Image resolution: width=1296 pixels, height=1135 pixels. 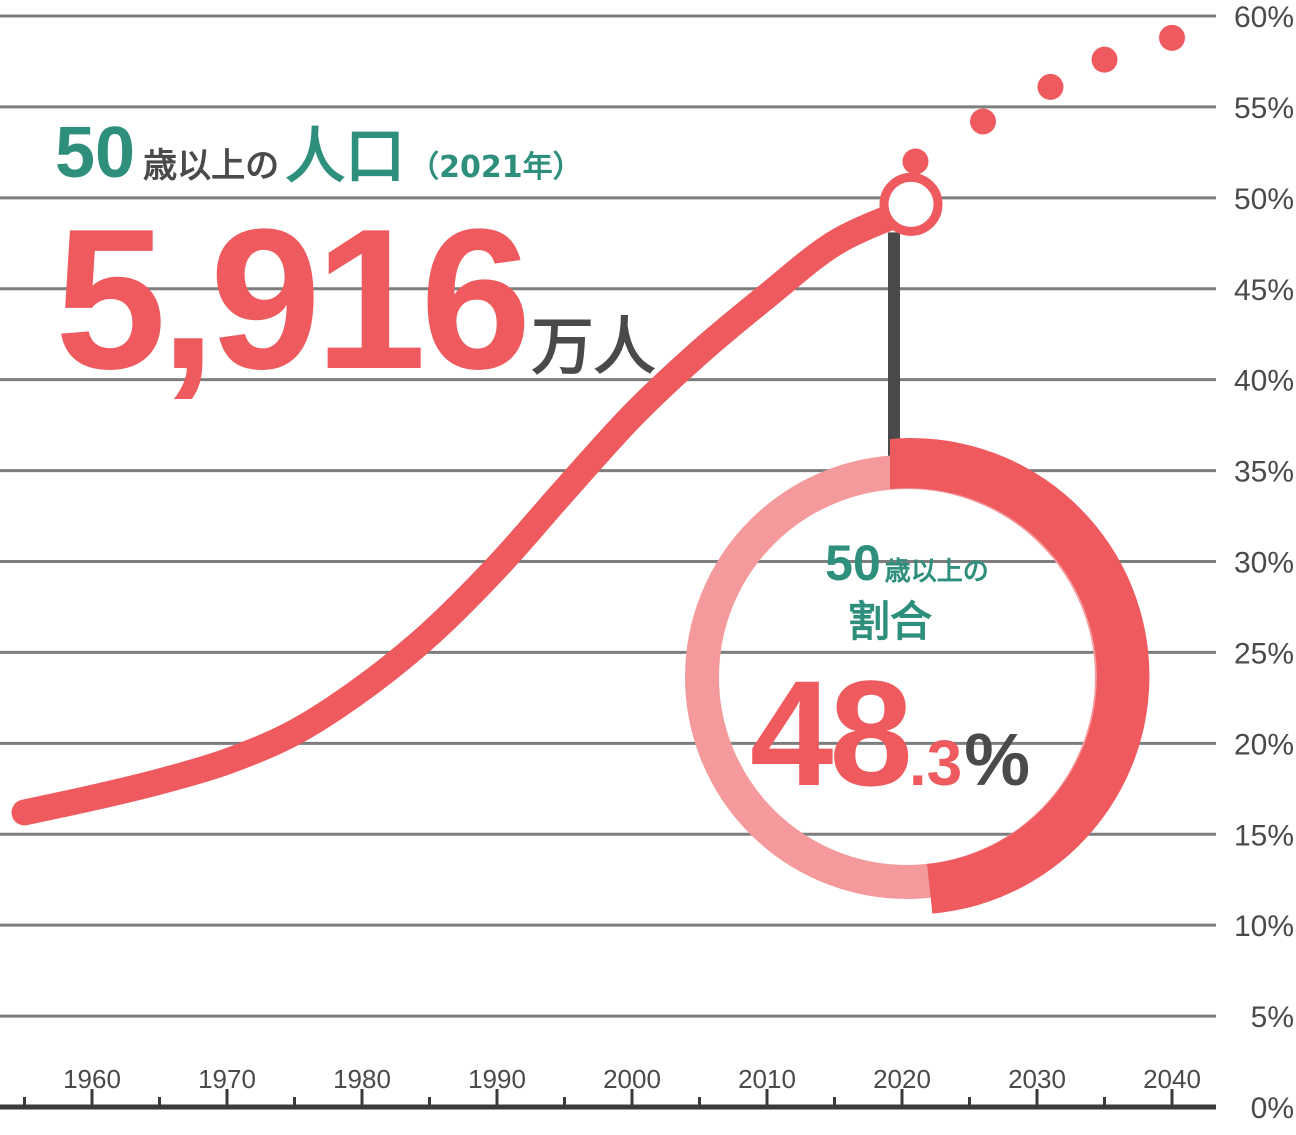 I want to click on x-tick-label: 1990, so click(x=497, y=1079).